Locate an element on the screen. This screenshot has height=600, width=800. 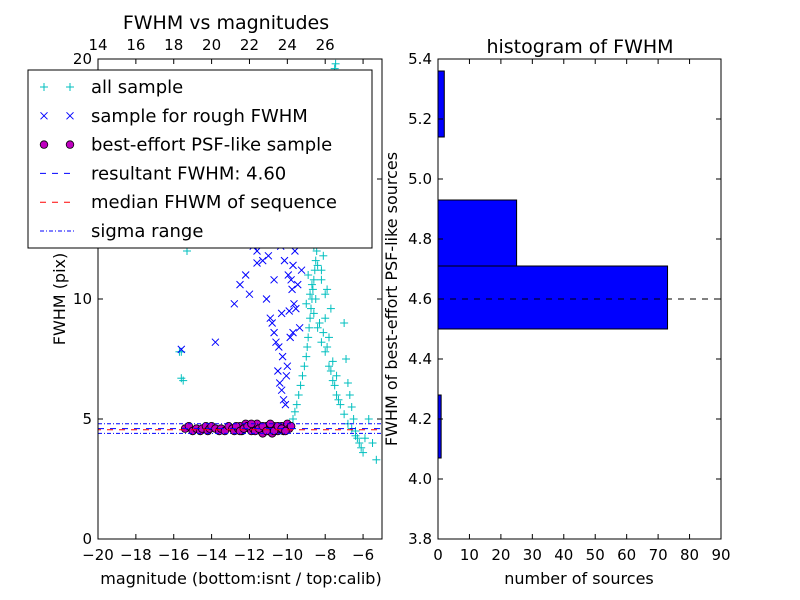
right-x-tick-label: 70 is located at coordinates (658, 555).